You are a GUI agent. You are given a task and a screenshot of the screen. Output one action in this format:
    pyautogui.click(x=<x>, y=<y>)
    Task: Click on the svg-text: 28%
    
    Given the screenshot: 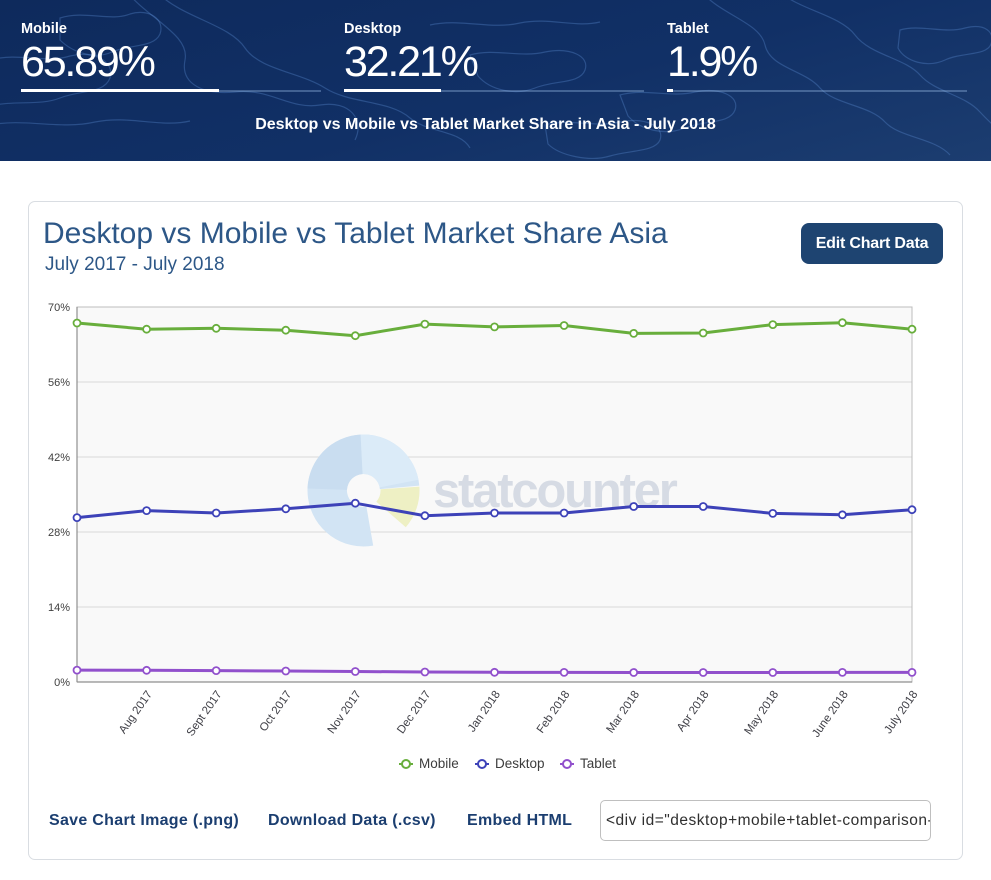 What is the action you would take?
    pyautogui.click(x=59, y=533)
    